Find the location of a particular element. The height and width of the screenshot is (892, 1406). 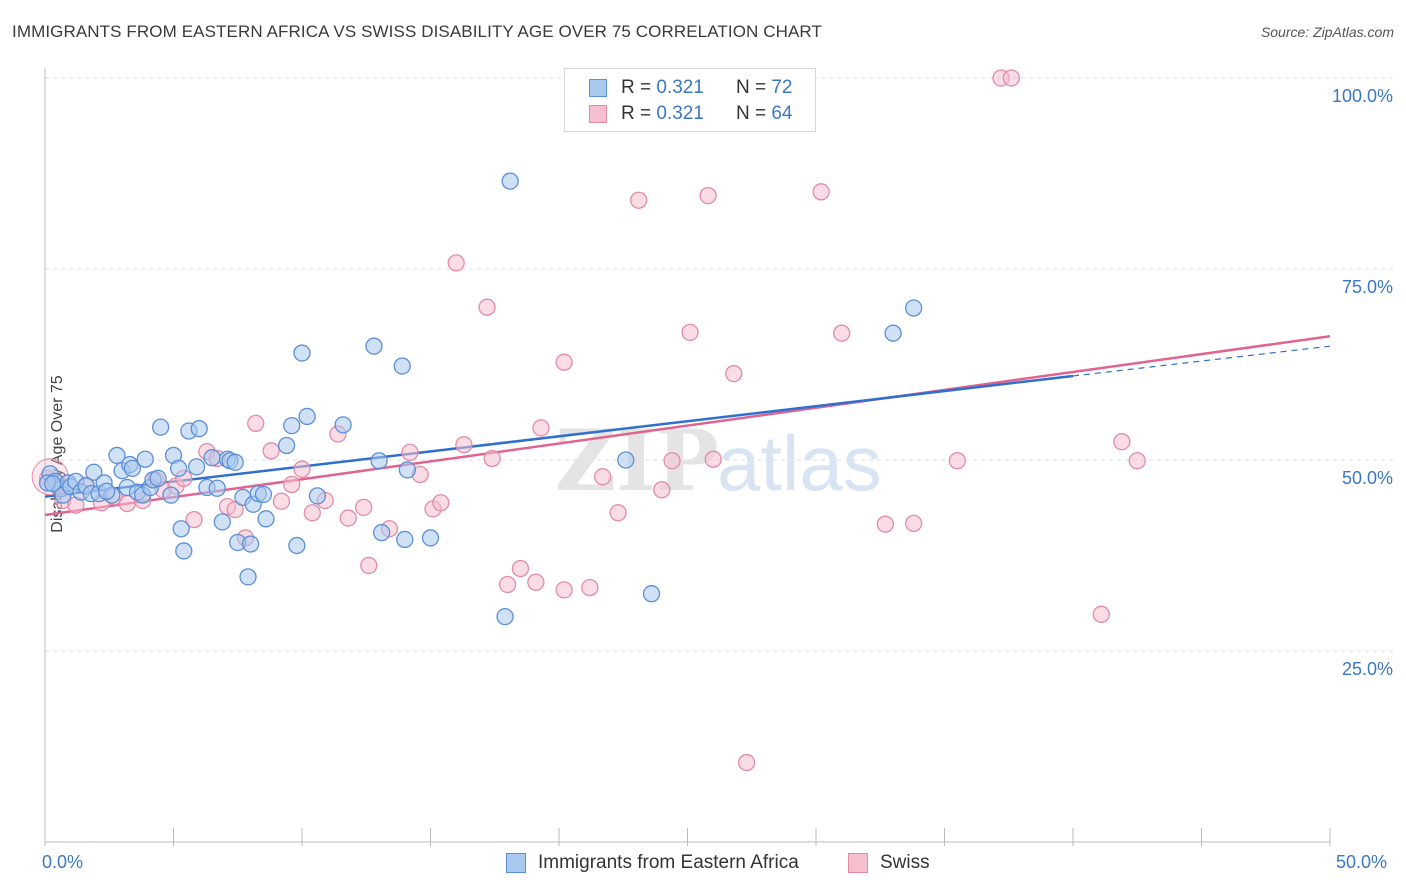

eastern-africa-trend-line is located at coordinates (559, 436).